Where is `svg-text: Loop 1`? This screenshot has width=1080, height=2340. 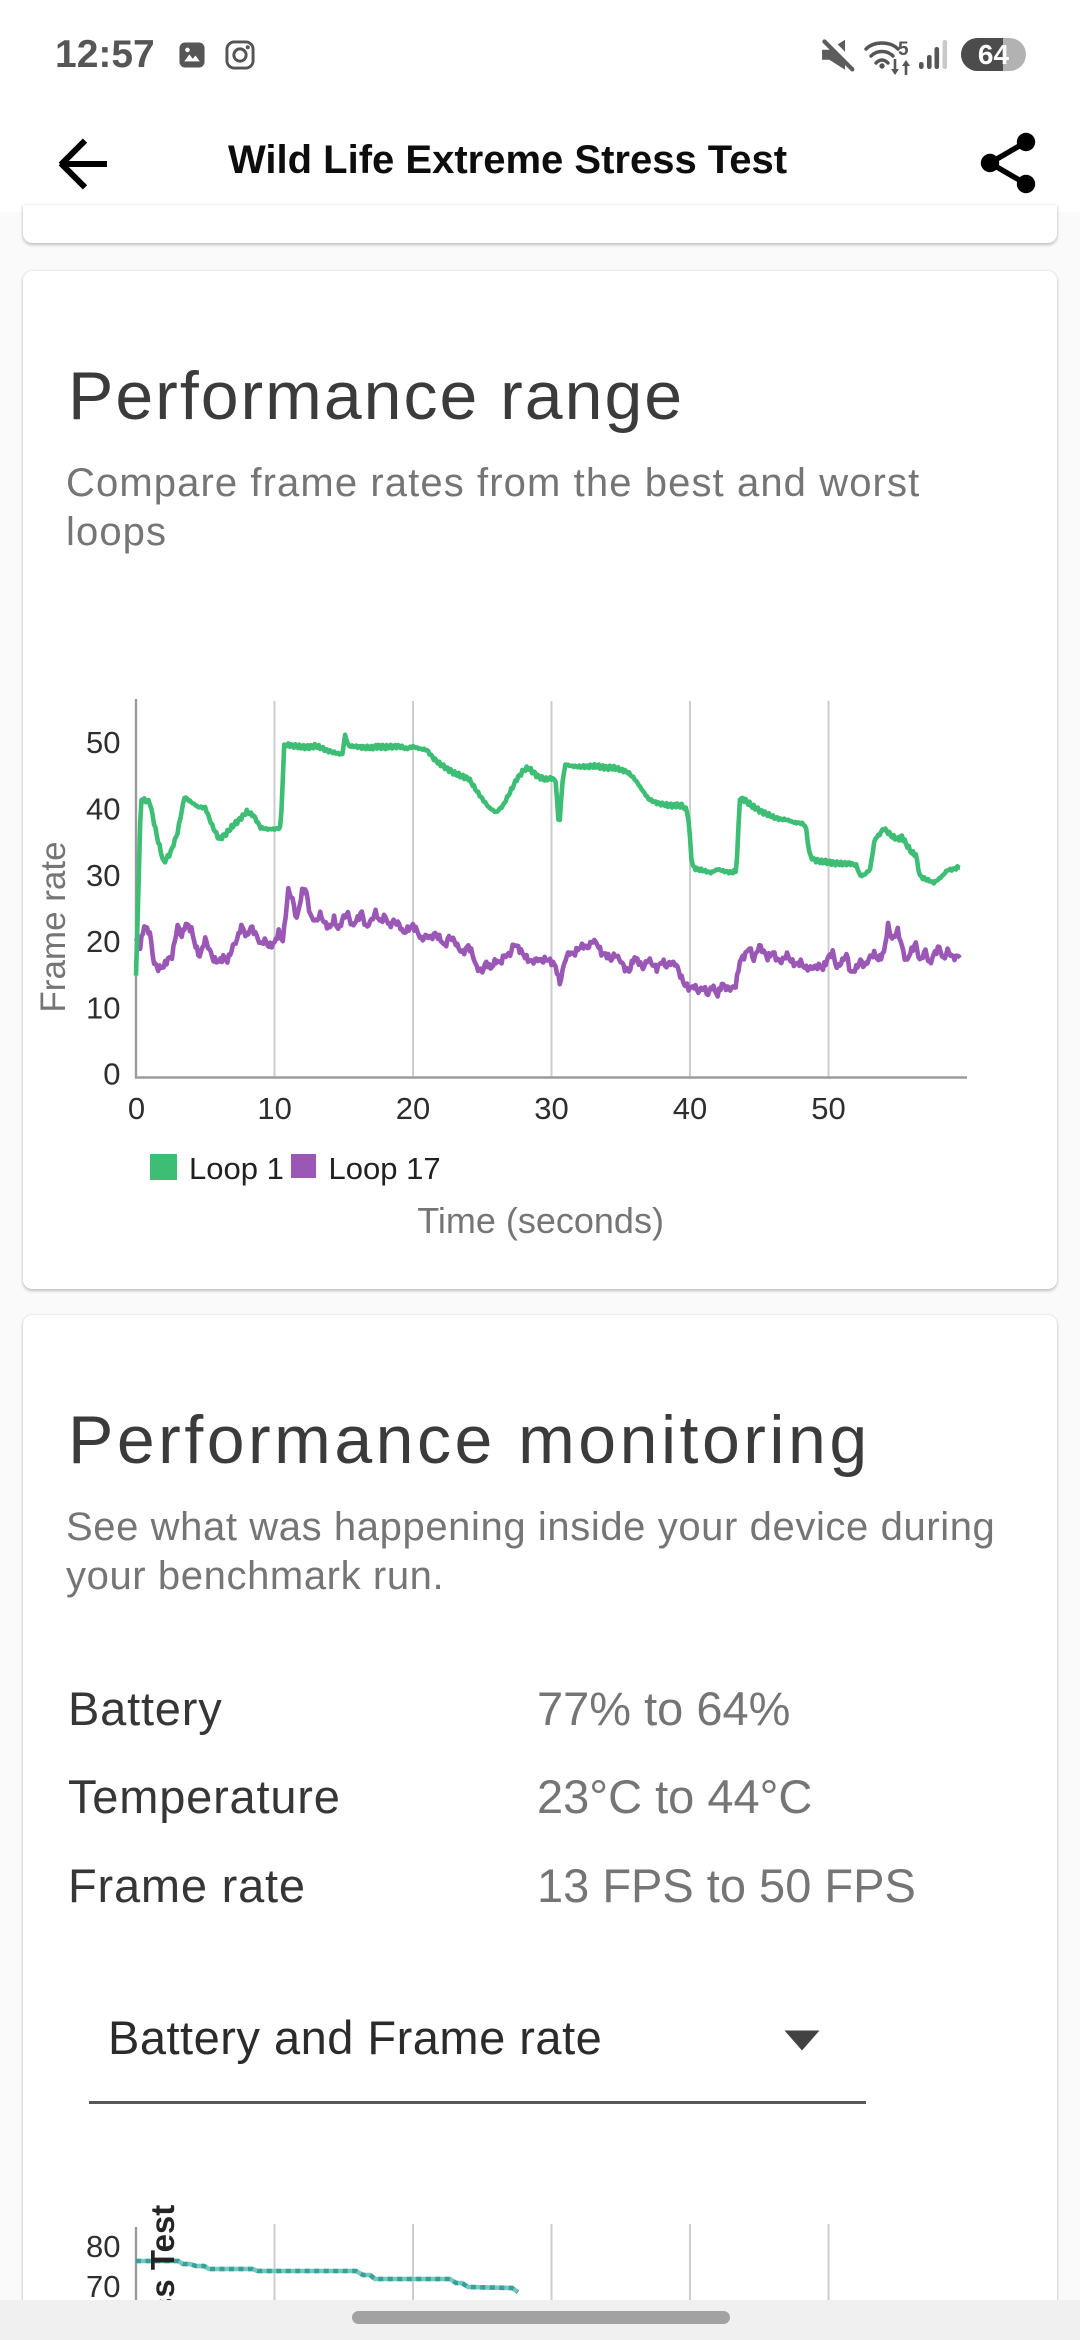
svg-text: Loop 1 is located at coordinates (236, 1168).